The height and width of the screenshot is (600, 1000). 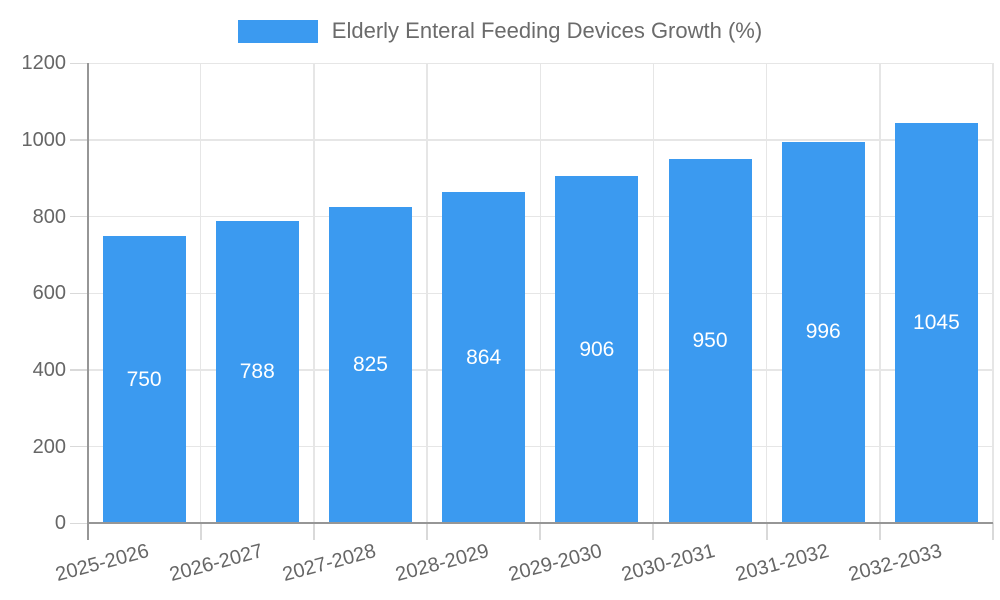 What do you see at coordinates (60, 523) in the screenshot?
I see `y-tick-label: 0` at bounding box center [60, 523].